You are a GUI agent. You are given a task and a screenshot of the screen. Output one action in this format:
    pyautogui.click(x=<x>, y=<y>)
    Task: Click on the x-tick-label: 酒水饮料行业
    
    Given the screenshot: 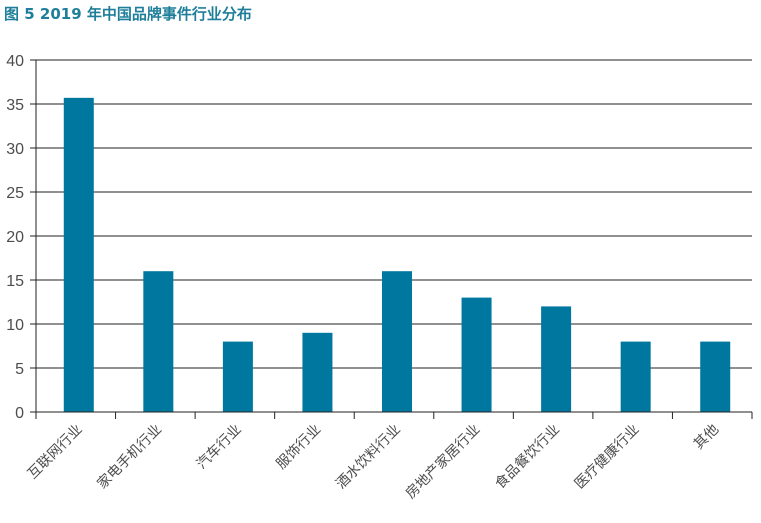 What is the action you would take?
    pyautogui.click(x=368, y=457)
    